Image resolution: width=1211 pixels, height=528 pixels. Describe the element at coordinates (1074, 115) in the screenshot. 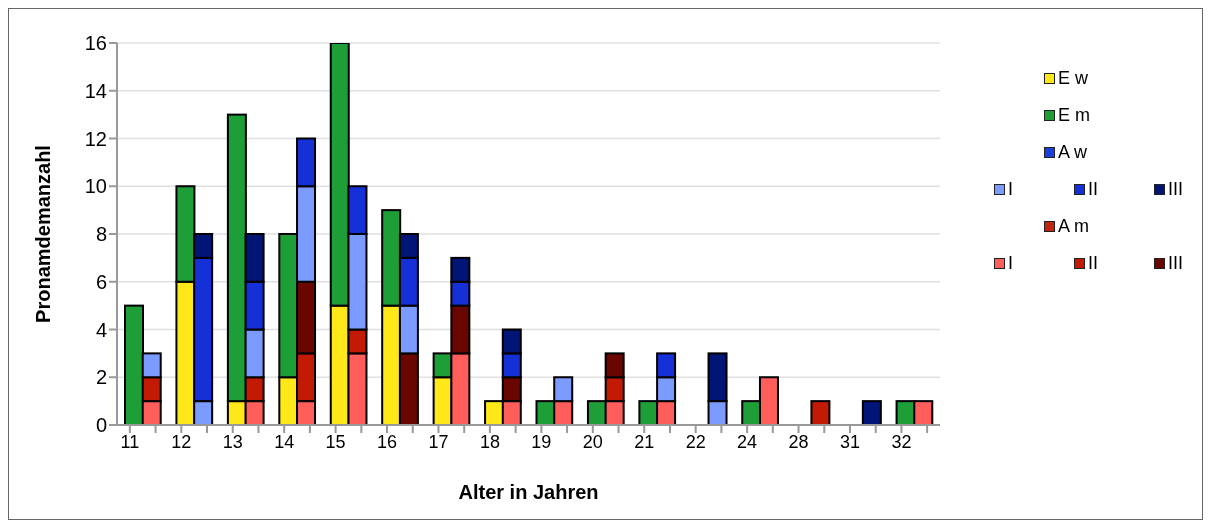

I see `legend-label: E m` at that location.